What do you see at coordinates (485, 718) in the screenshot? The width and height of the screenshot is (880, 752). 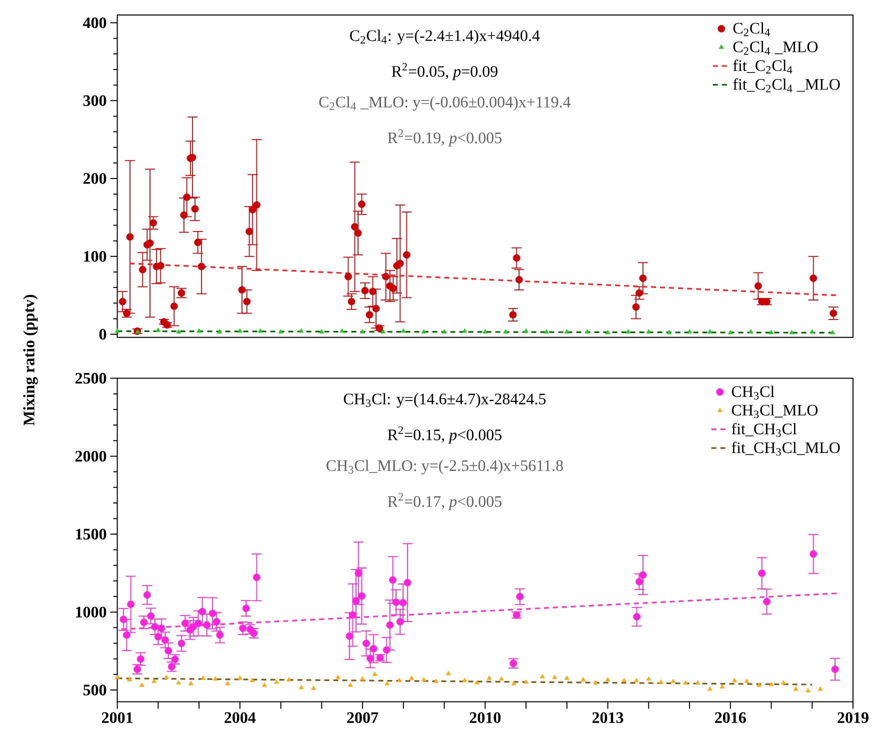 I see `x-tick-label: 2010` at bounding box center [485, 718].